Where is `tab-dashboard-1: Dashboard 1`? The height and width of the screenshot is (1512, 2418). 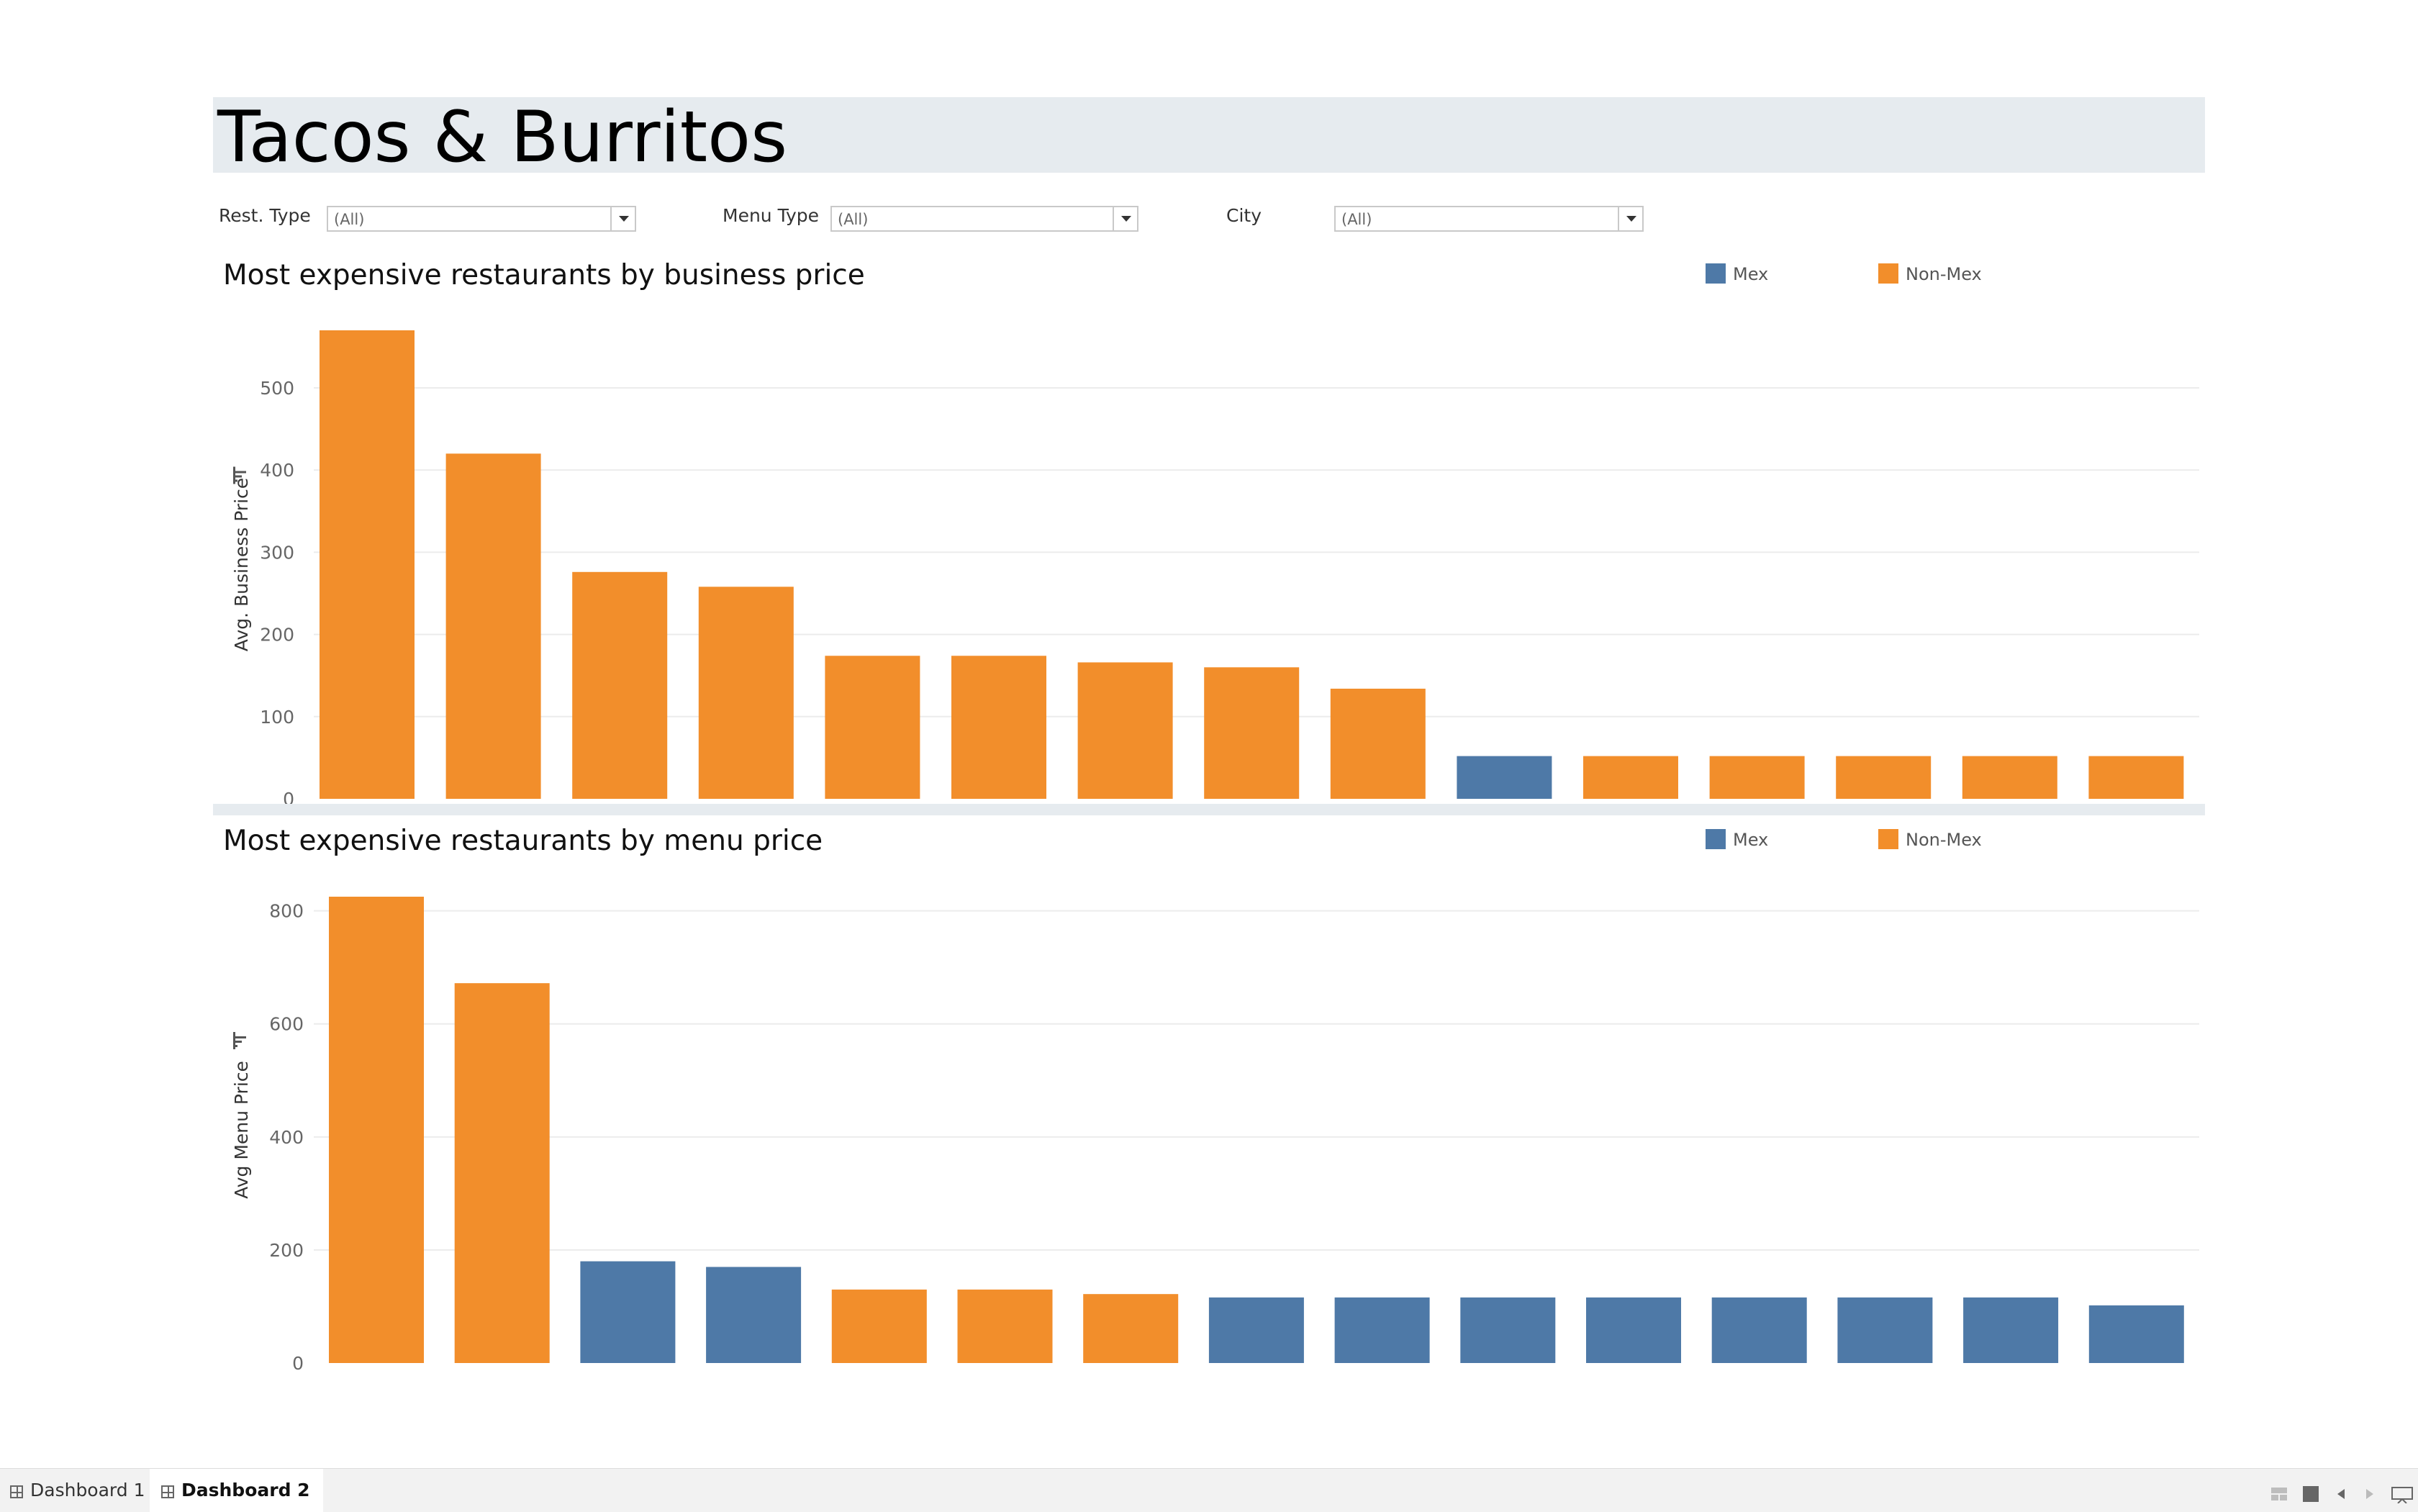 tab-dashboard-1: Dashboard 1 is located at coordinates (84, 1490).